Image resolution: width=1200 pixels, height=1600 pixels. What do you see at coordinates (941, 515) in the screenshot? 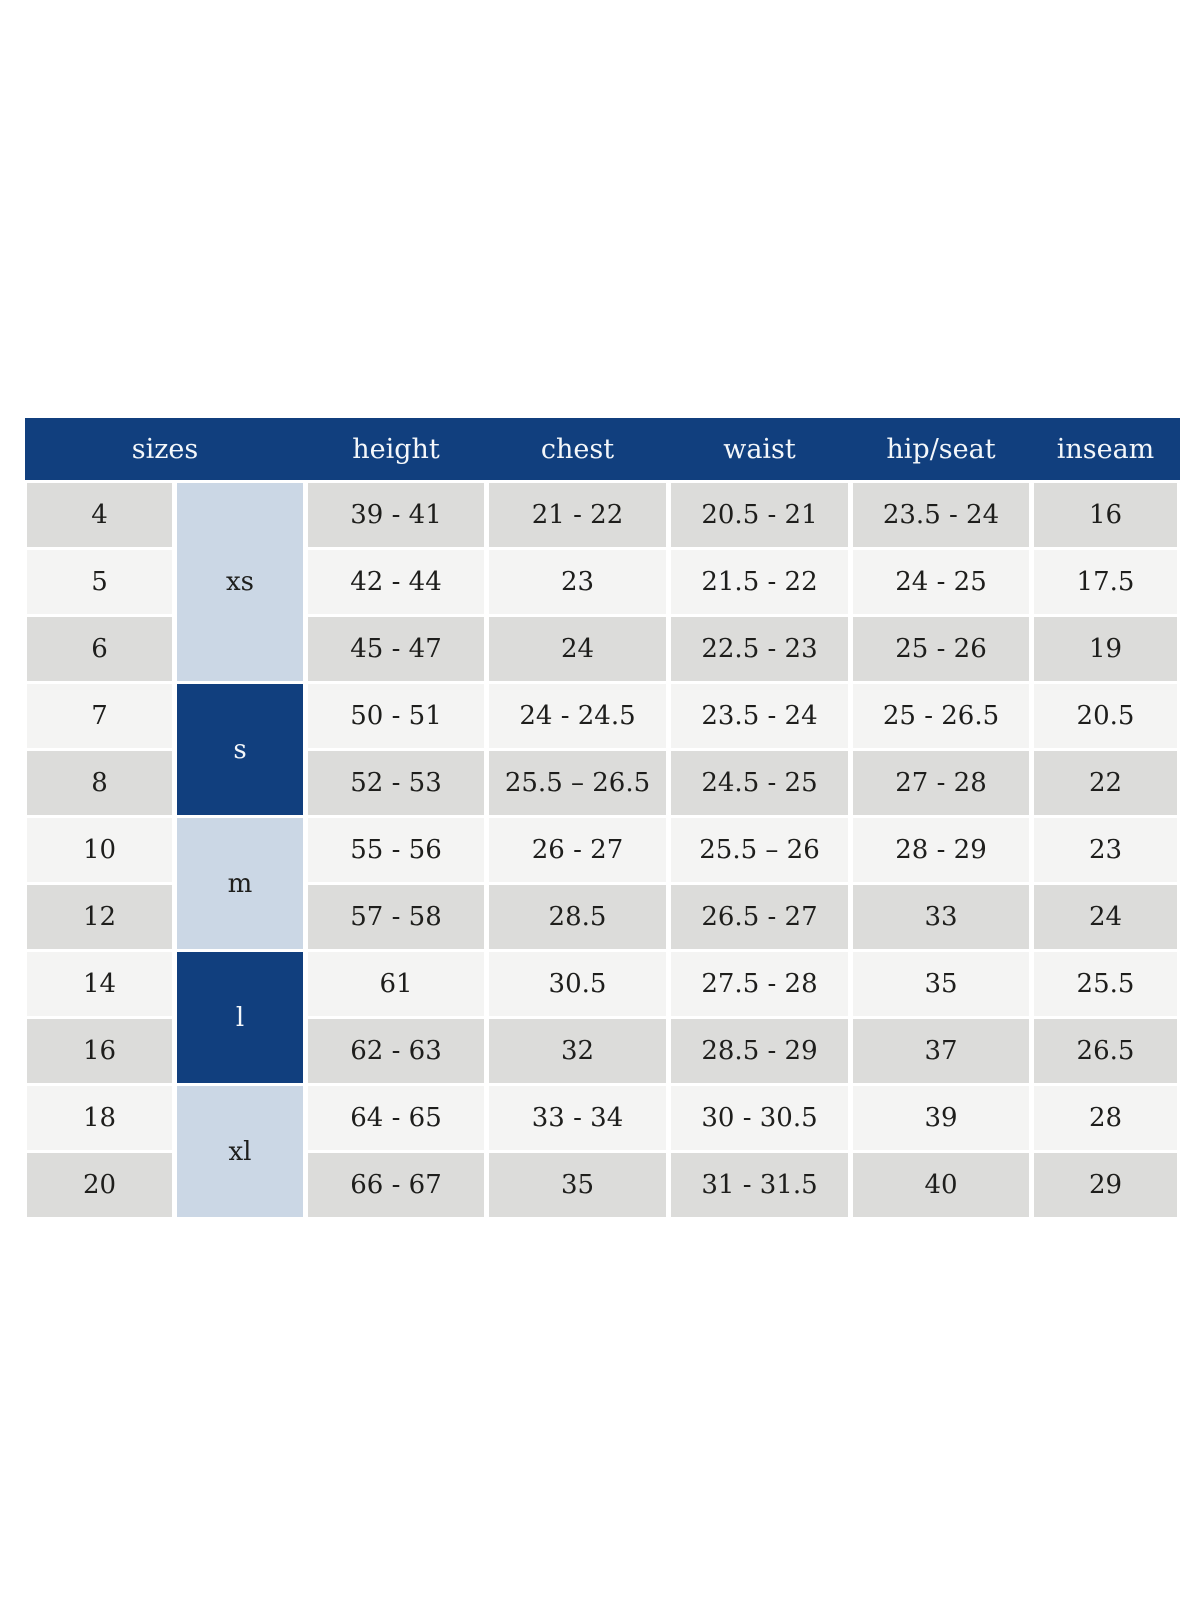
I see `cell-hip-seat: 23.5 - 24` at bounding box center [941, 515].